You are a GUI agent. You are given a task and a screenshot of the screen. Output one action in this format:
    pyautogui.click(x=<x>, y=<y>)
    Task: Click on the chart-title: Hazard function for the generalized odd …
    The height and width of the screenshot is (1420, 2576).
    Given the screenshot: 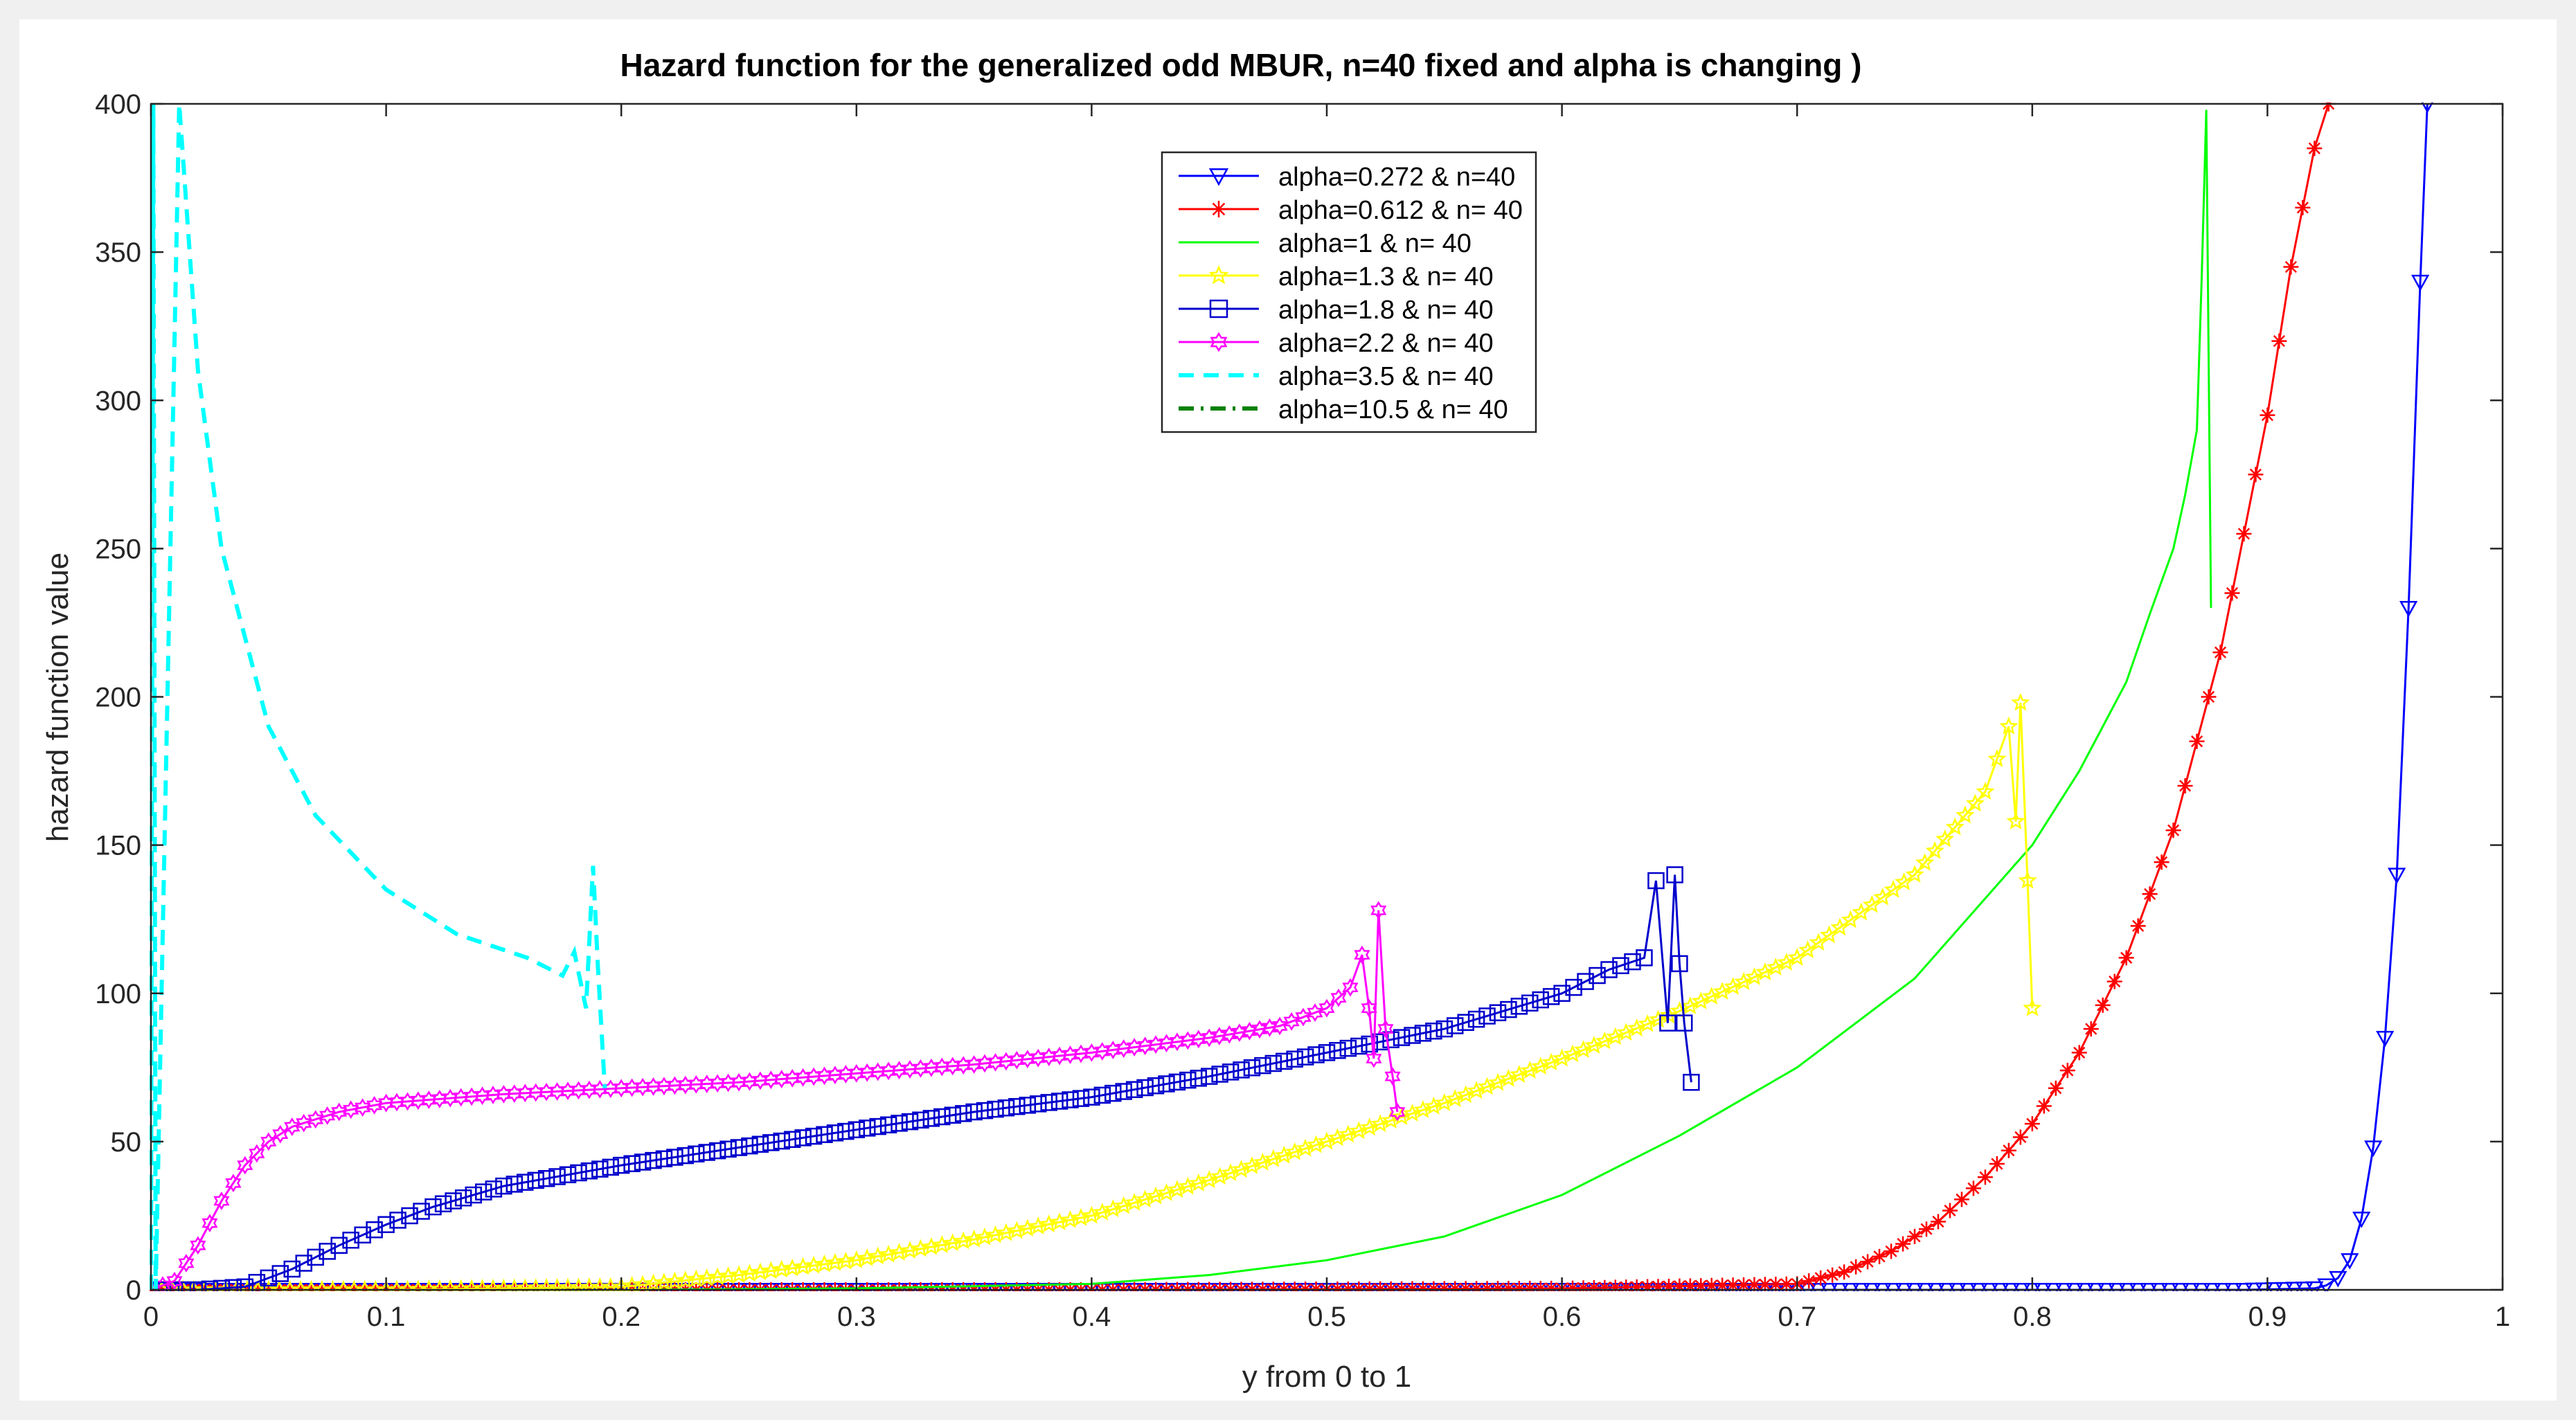 What is the action you would take?
    pyautogui.click(x=1241, y=65)
    